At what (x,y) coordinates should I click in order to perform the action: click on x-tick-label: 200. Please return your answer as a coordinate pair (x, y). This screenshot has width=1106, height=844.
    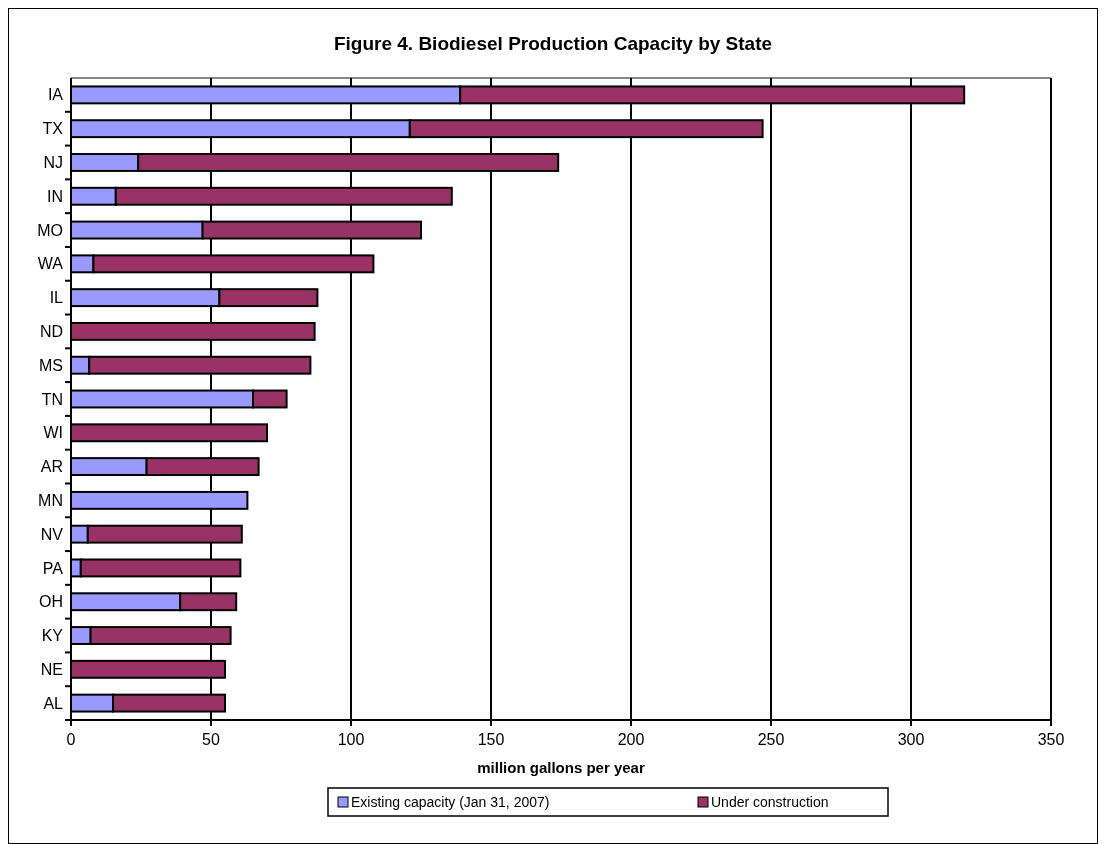
    Looking at the image, I should click on (631, 739).